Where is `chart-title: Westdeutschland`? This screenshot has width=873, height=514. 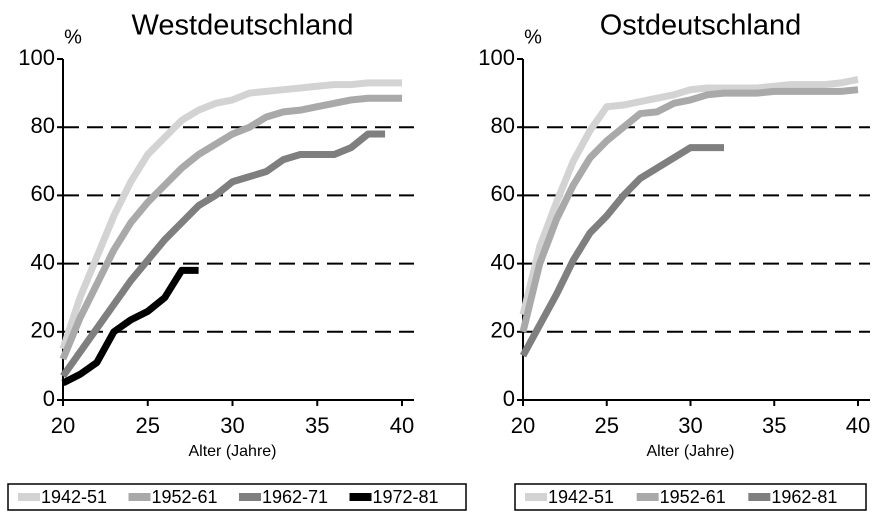 chart-title: Westdeutschland is located at coordinates (243, 26).